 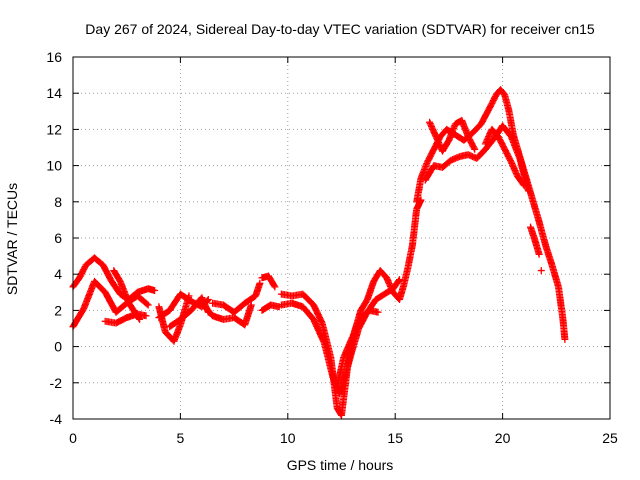 I want to click on x-tick-label: 15, so click(x=395, y=438).